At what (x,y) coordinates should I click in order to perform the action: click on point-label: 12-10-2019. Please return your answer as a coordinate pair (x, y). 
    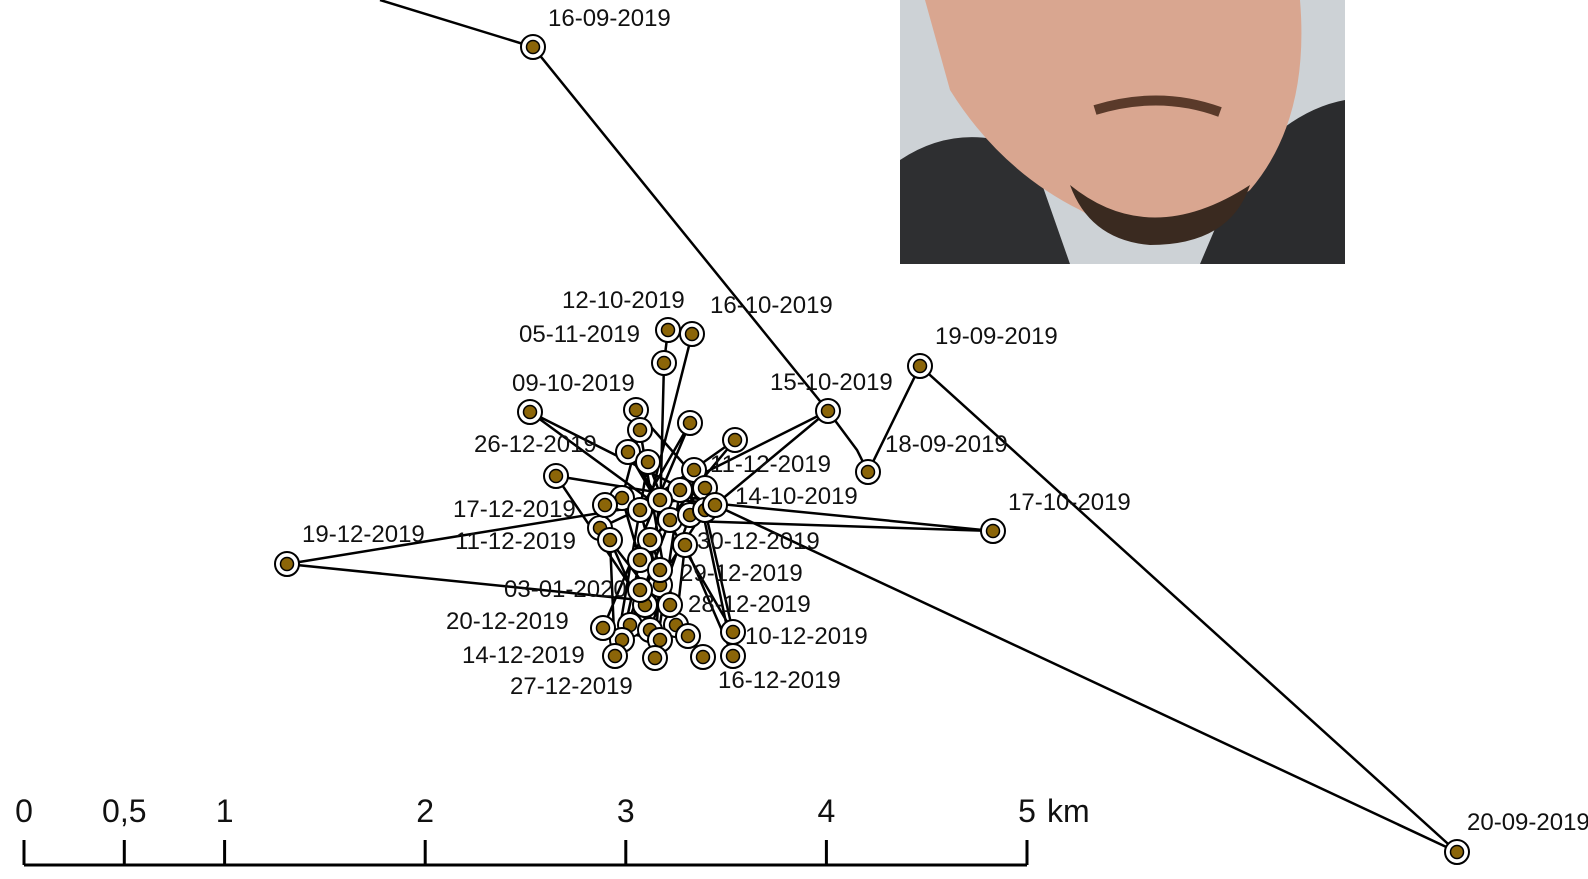
    Looking at the image, I should click on (623, 300).